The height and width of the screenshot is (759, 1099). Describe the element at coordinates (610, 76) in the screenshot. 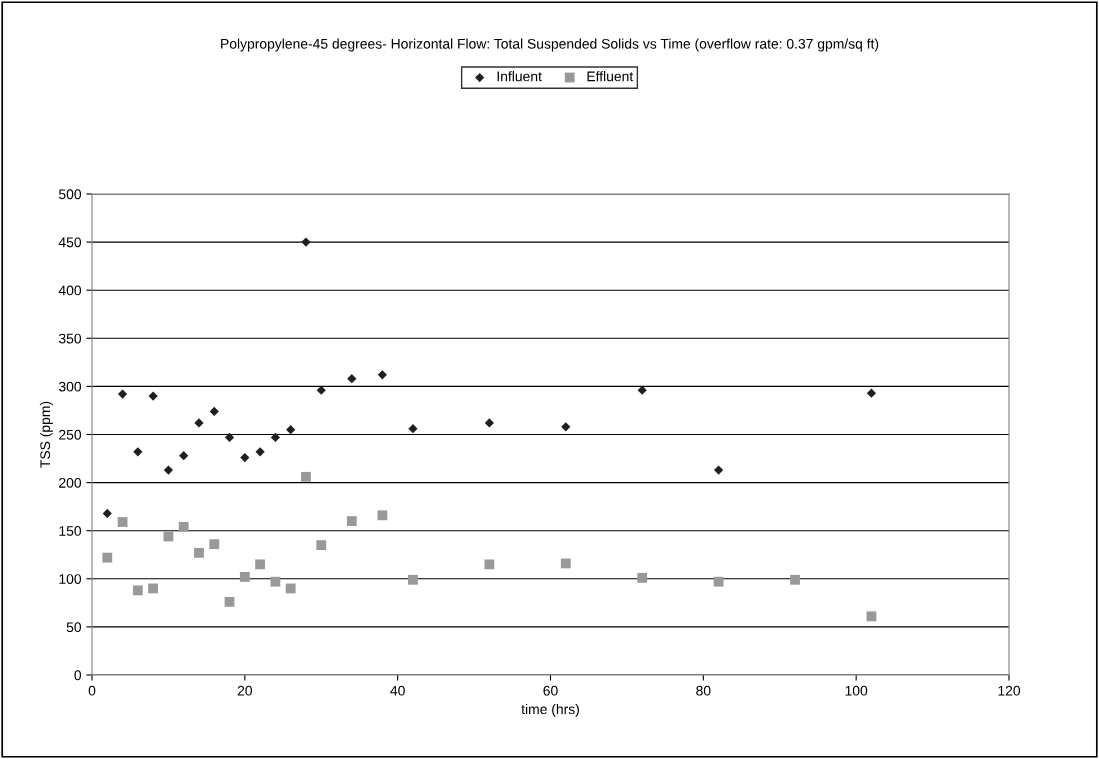

I see `legend-label: Effluent` at that location.